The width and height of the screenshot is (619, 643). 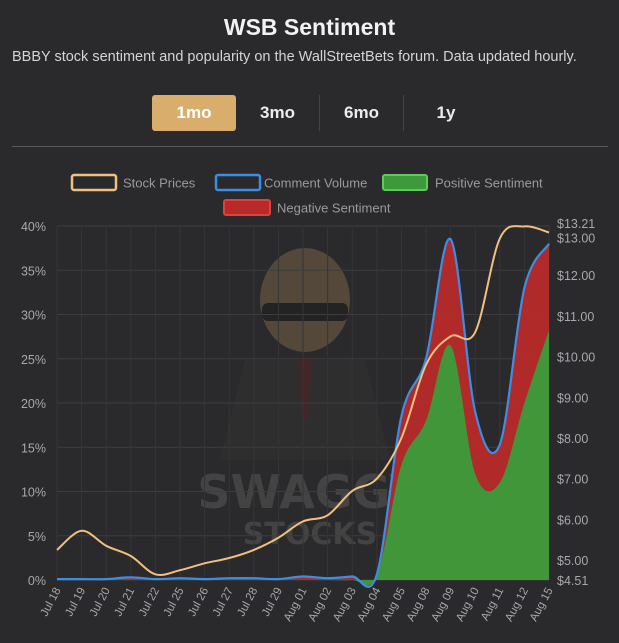 What do you see at coordinates (33, 316) in the screenshot?
I see `y-left-tick-label: 30%` at bounding box center [33, 316].